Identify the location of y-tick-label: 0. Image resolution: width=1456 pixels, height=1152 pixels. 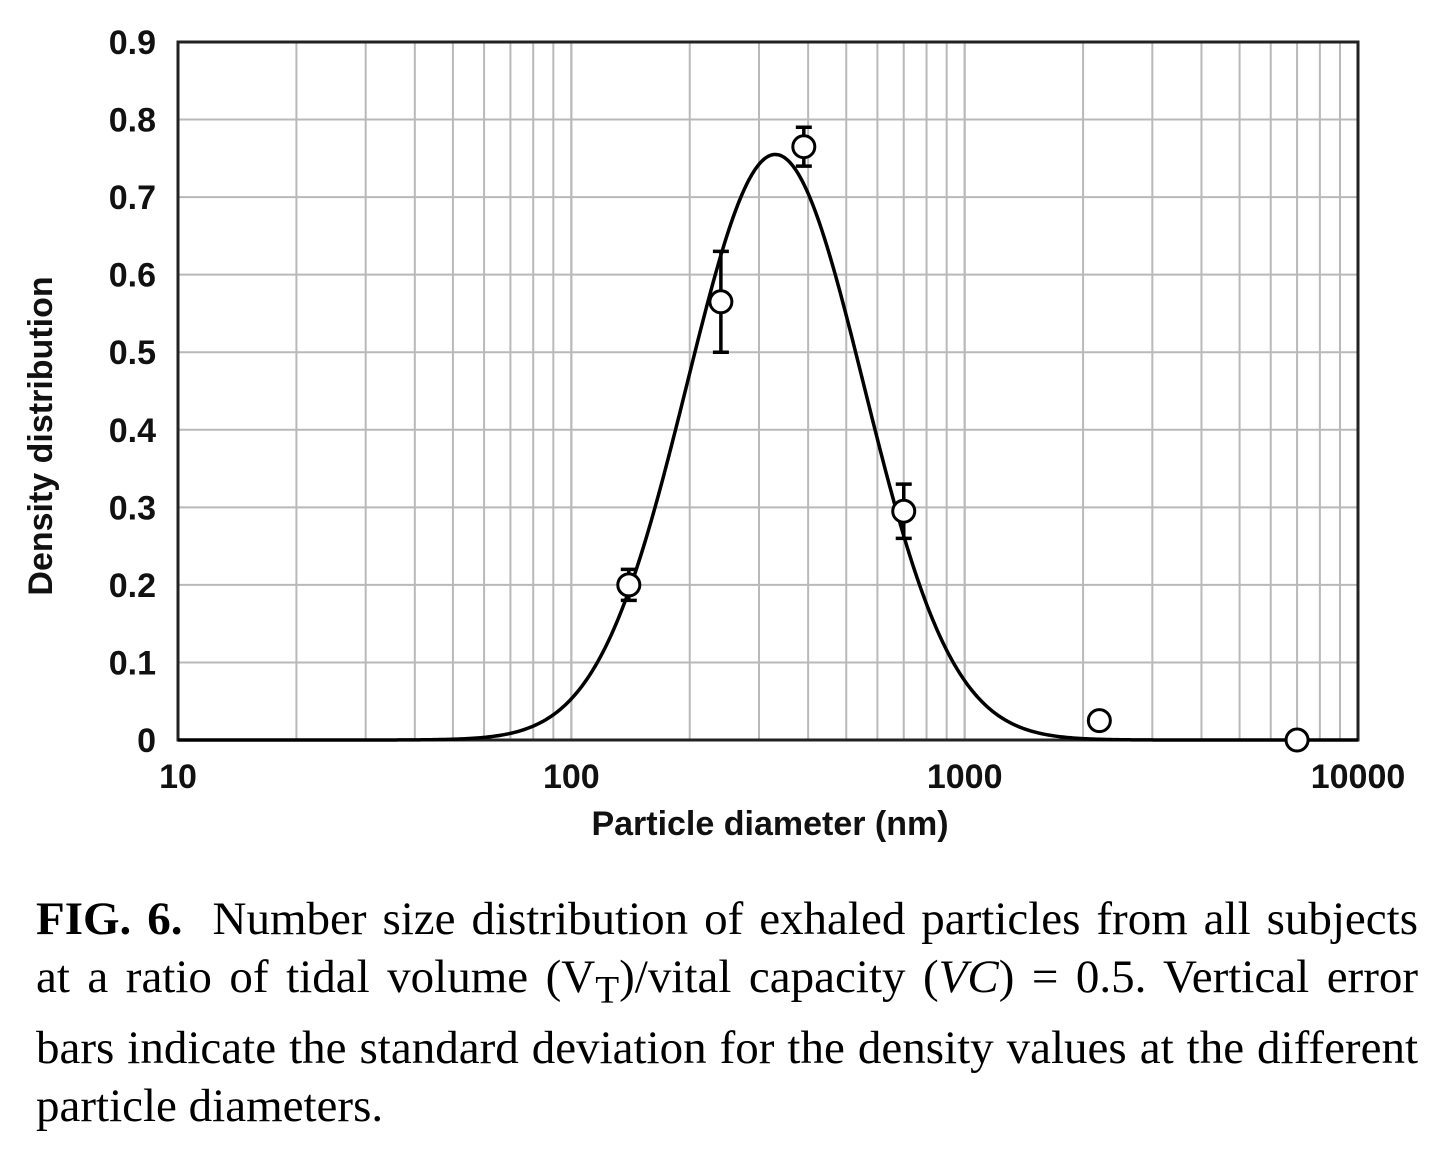
(146, 741).